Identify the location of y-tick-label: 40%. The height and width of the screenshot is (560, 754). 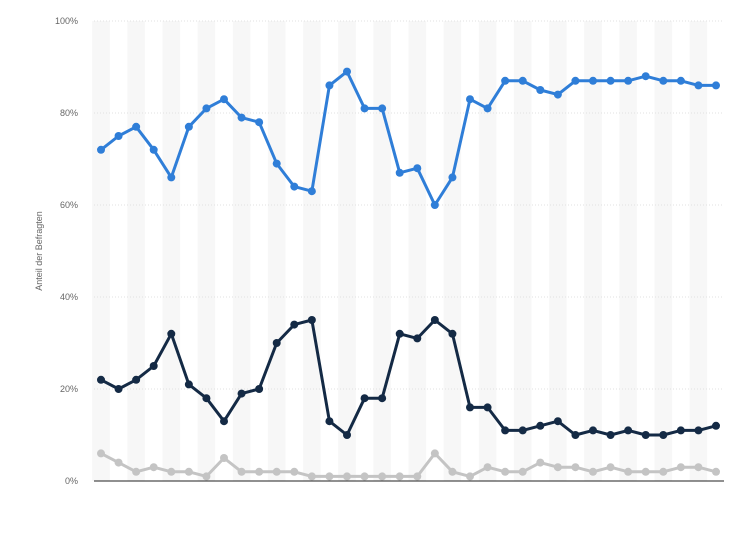
(69, 297).